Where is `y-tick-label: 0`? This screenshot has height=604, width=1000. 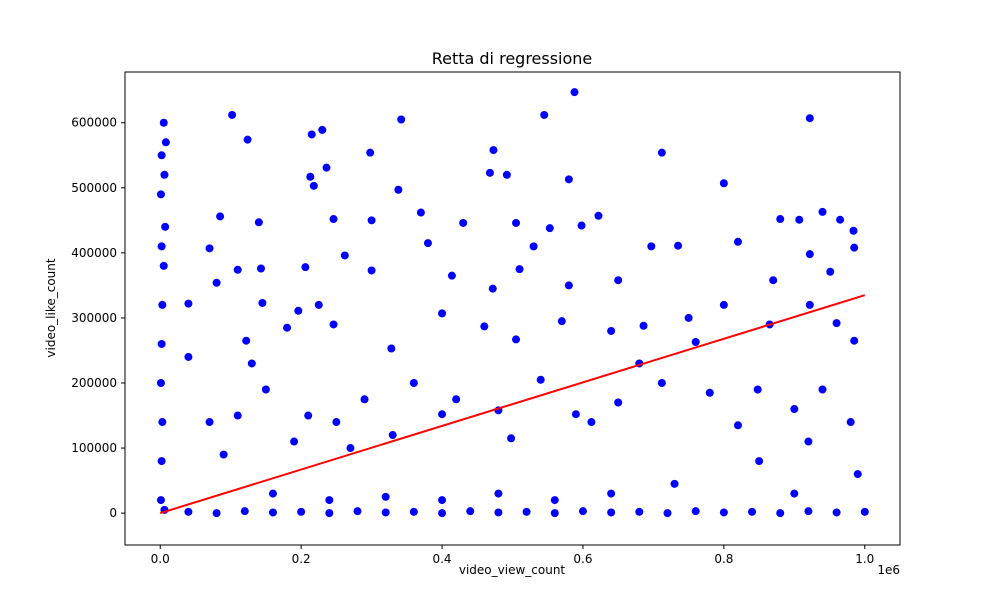 y-tick-label: 0 is located at coordinates (113, 513).